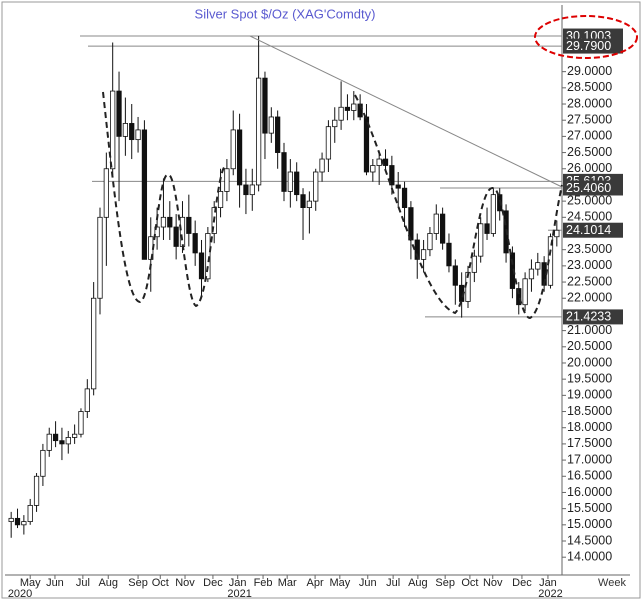 The image size is (643, 605). I want to click on x-tick-label: Mar, so click(287, 583).